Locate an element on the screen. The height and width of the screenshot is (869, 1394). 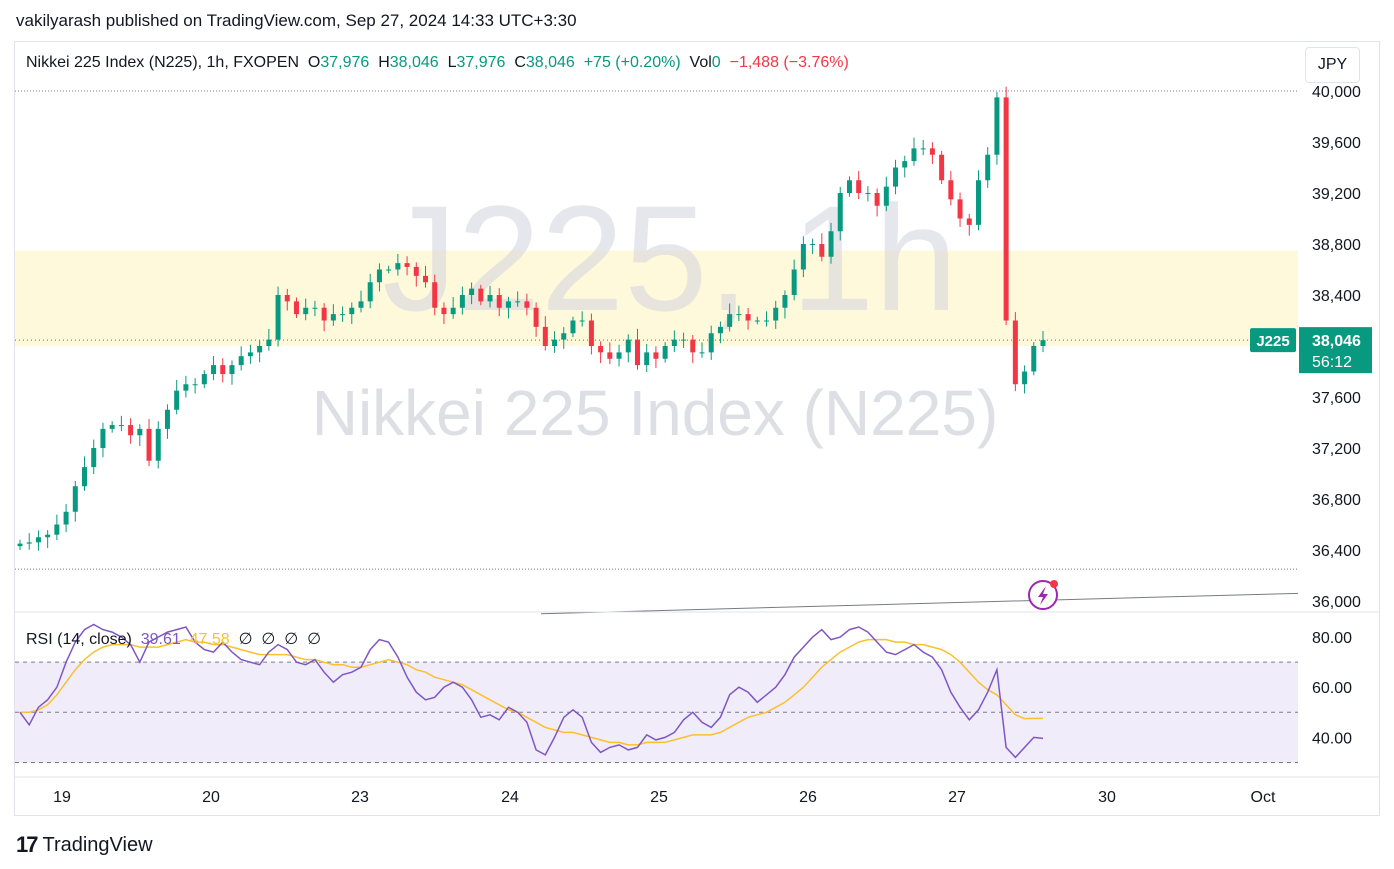
rsi-empty-4: ∅ is located at coordinates (314, 639).